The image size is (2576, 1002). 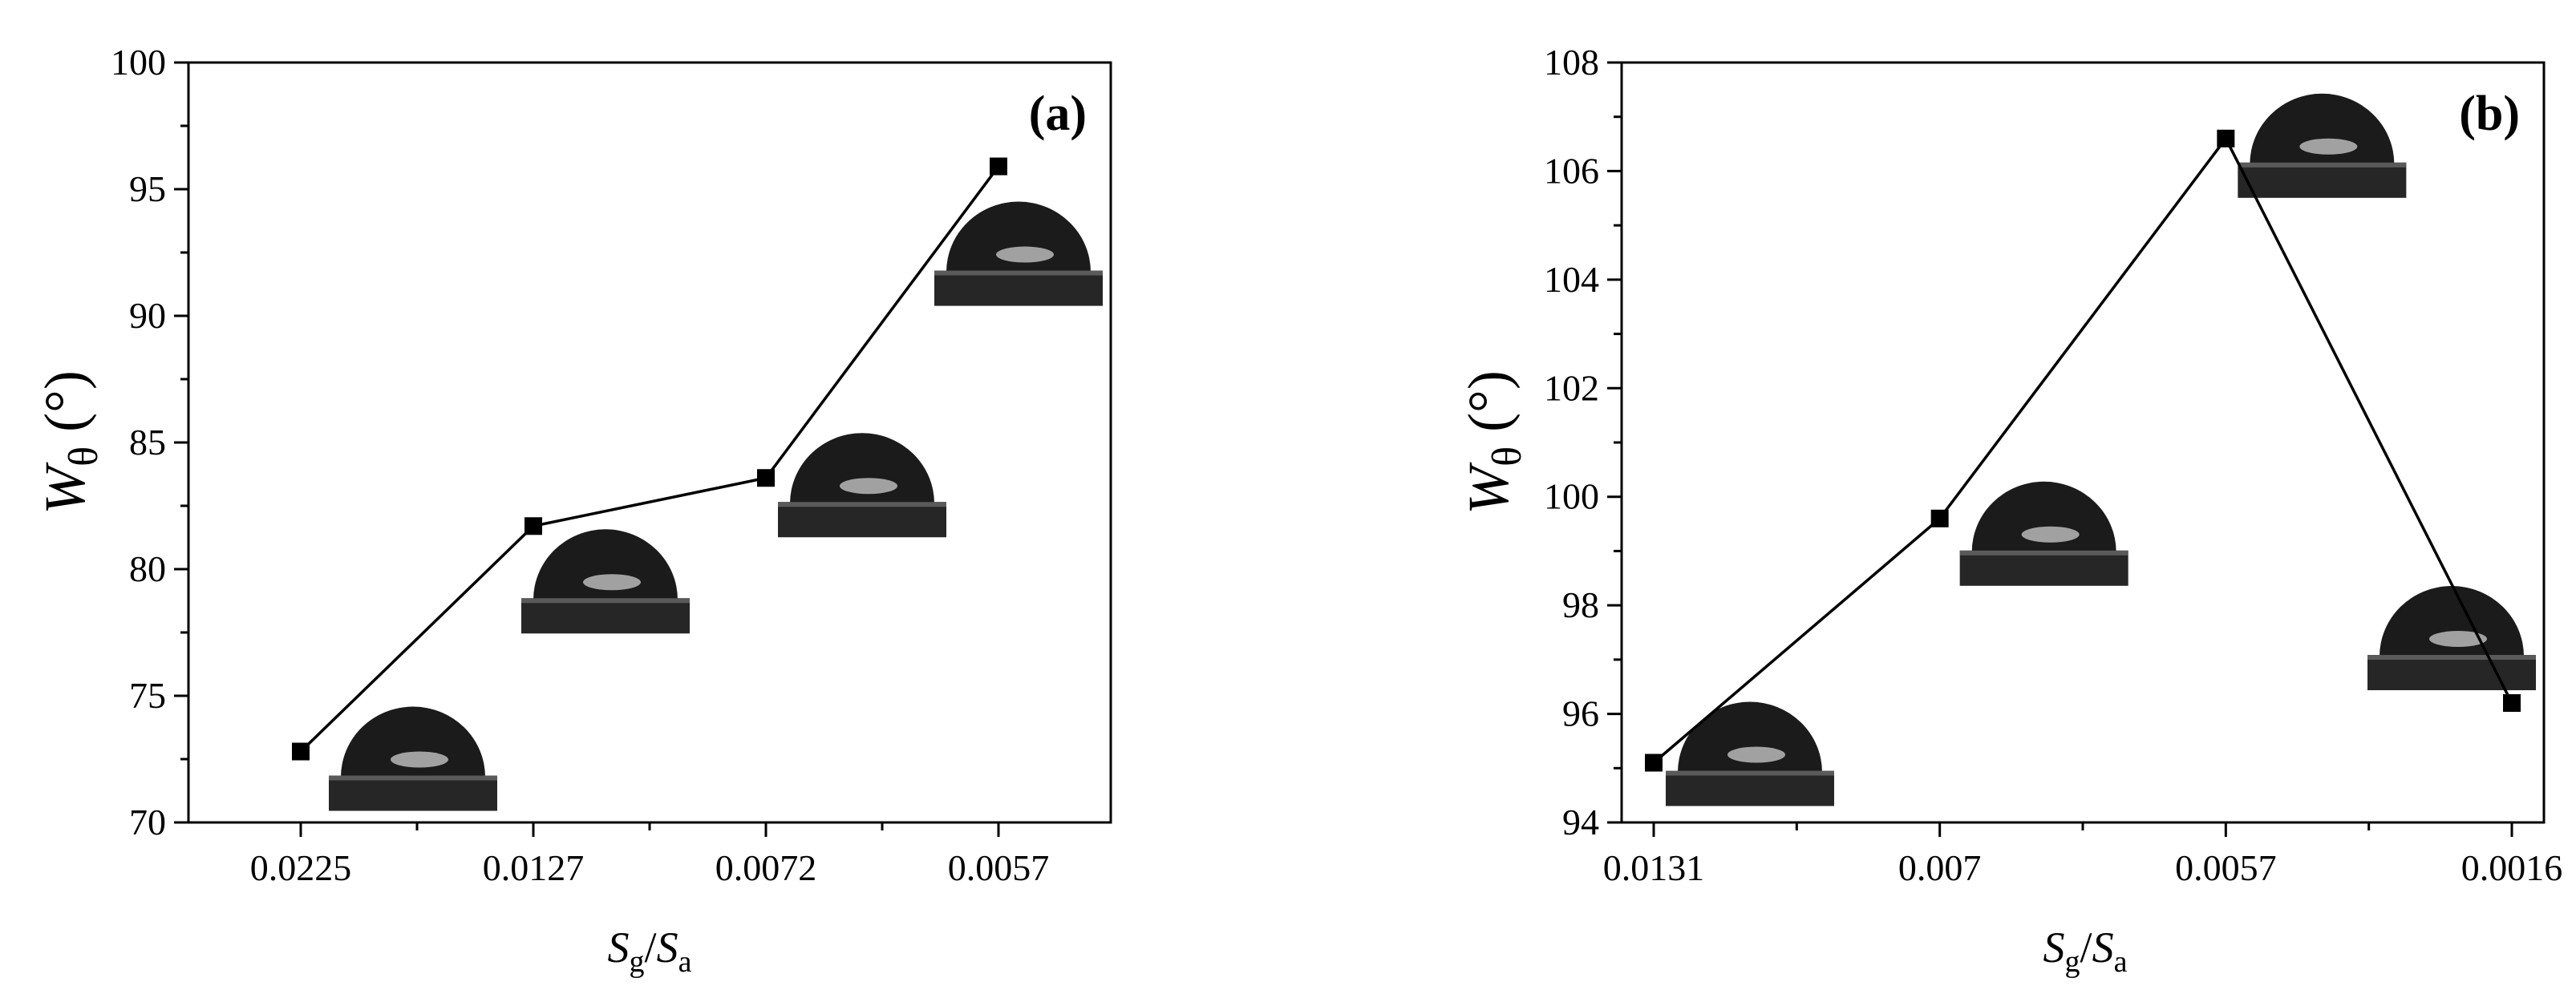 What do you see at coordinates (70, 443) in the screenshot?
I see `y-axis-label-a: Wθ (°)` at bounding box center [70, 443].